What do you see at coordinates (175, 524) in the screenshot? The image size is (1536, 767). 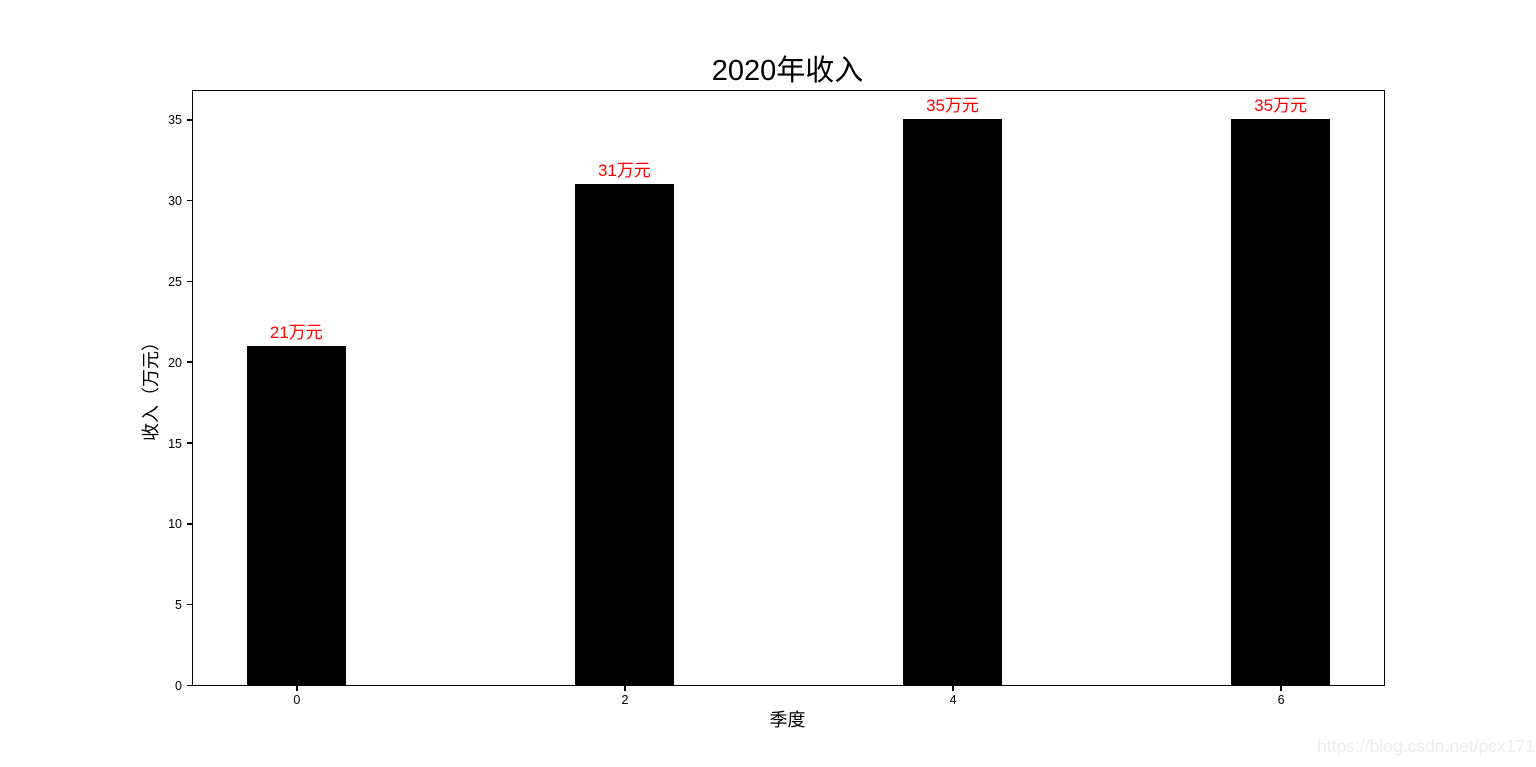 I see `y-tick-label: 10` at bounding box center [175, 524].